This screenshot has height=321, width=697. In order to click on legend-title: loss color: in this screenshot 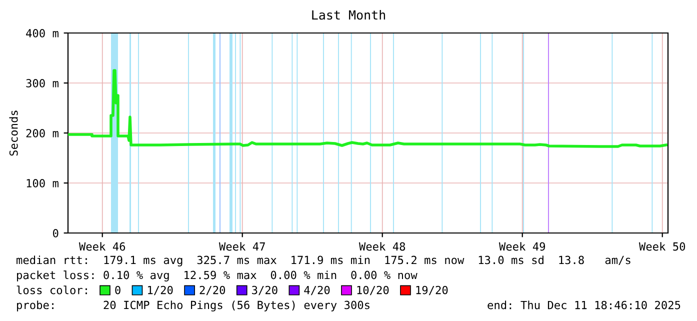, I will do `click(51, 290)`.